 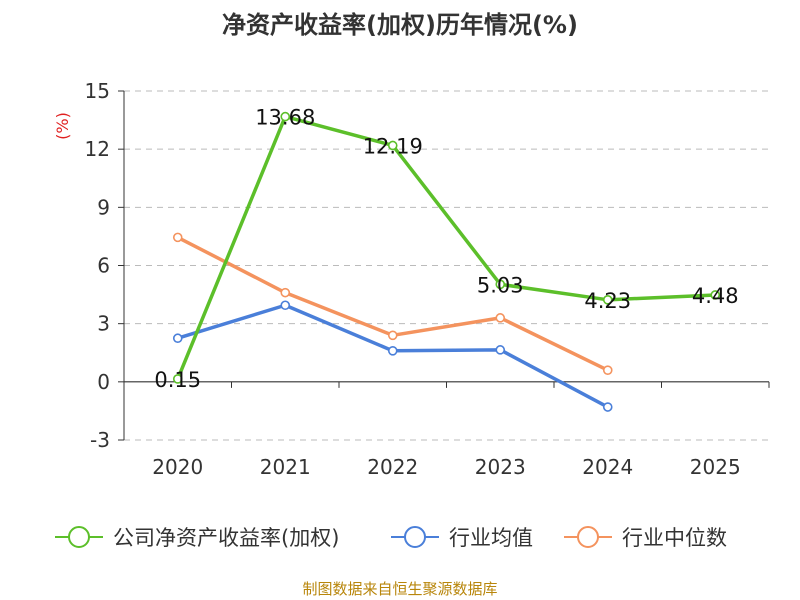 What do you see at coordinates (103, 324) in the screenshot?
I see `y-tick-label: 3` at bounding box center [103, 324].